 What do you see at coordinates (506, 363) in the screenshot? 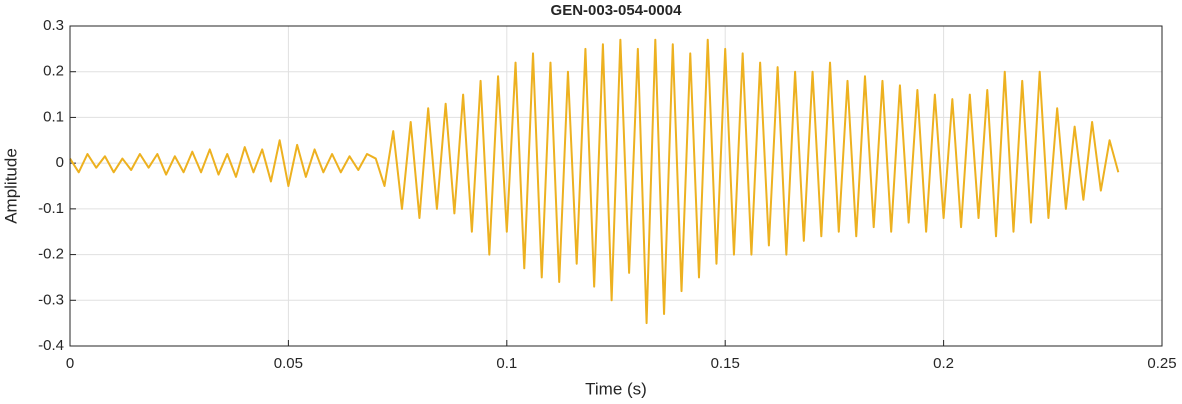
I see `x-tick-label: 0.1` at bounding box center [506, 363].